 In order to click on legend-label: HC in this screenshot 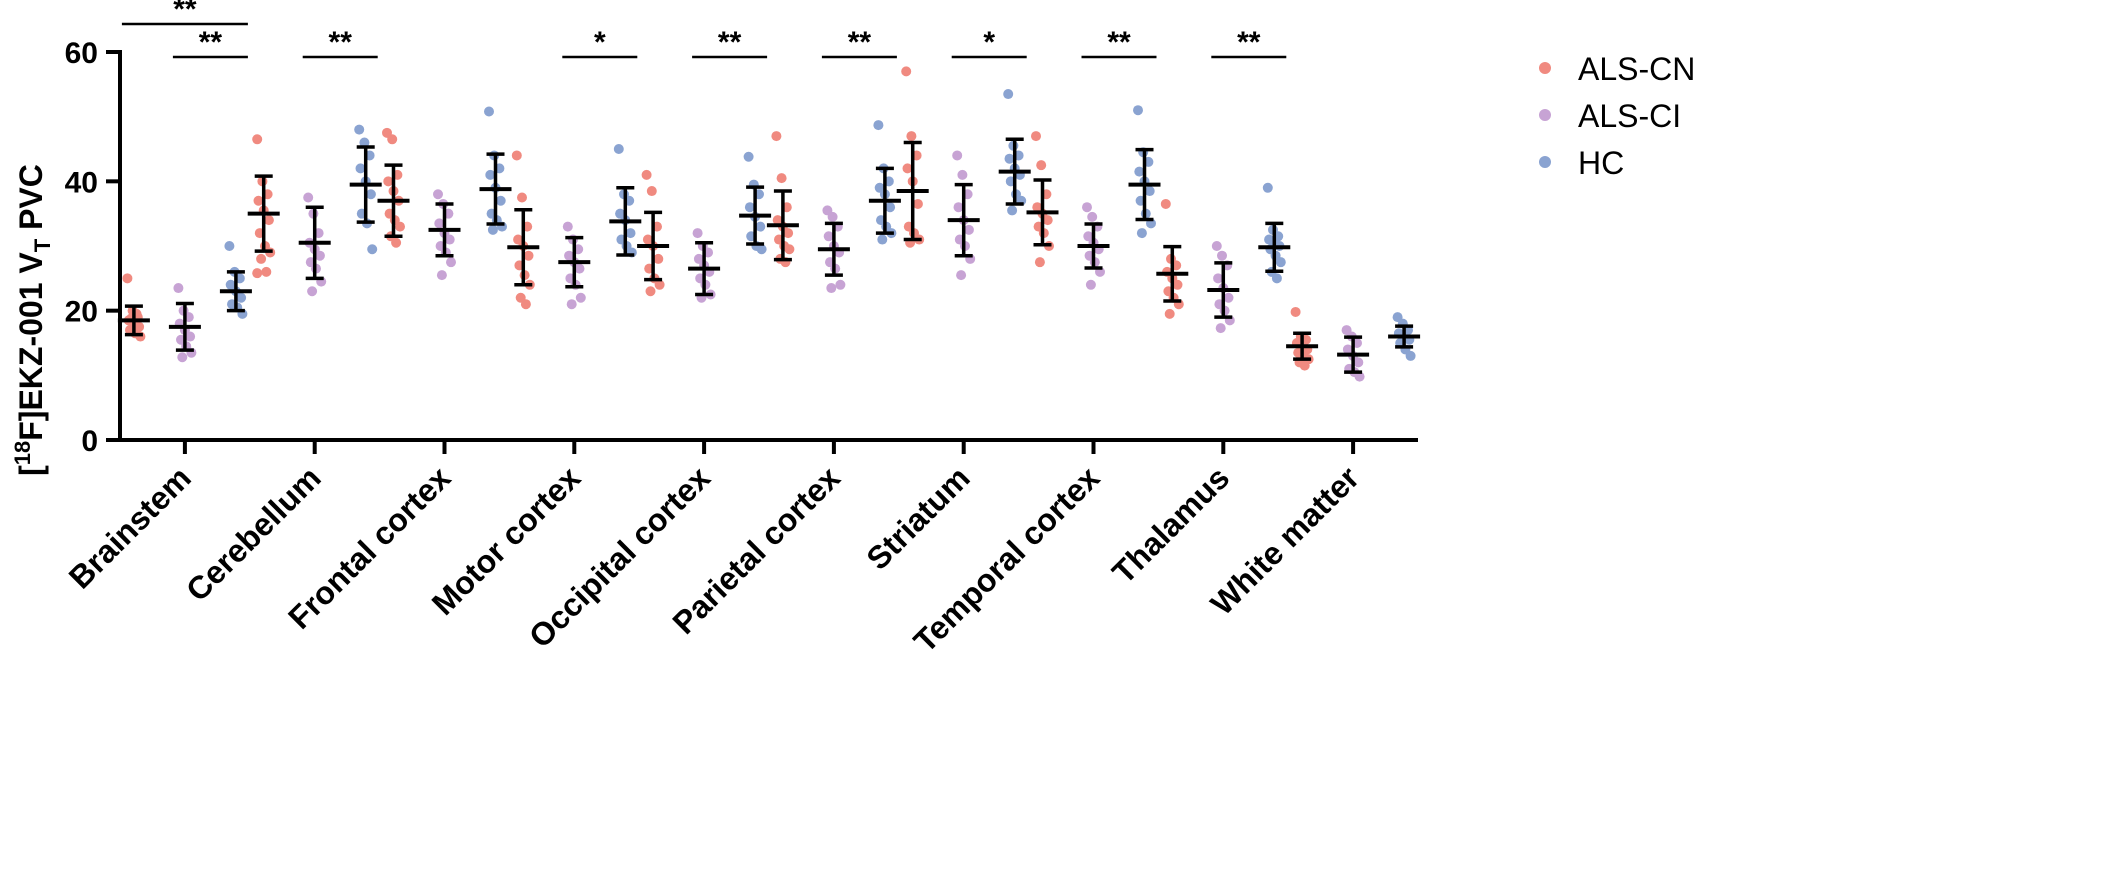, I will do `click(1601, 163)`.